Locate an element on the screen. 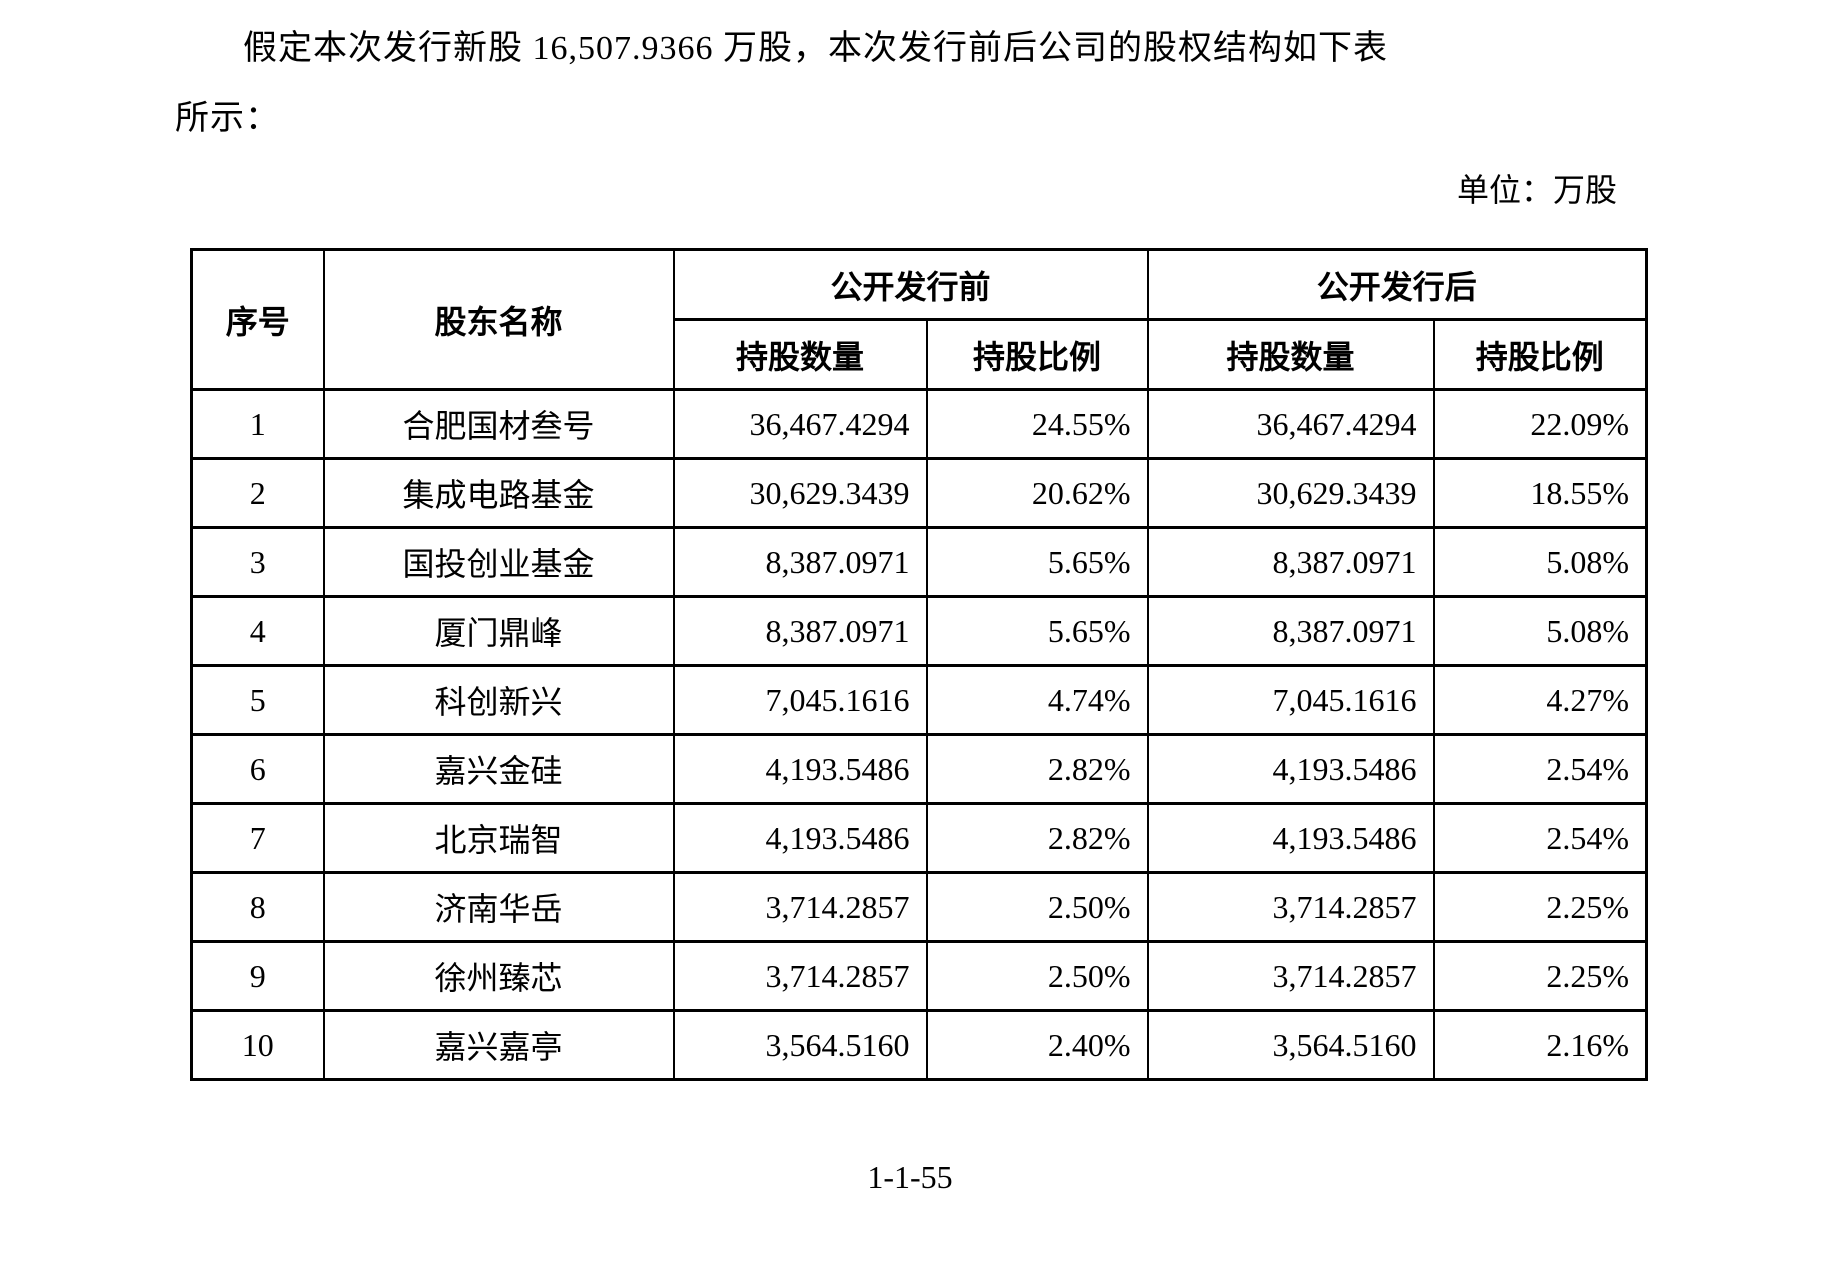  row-index-cell: 10 is located at coordinates (257, 1045).